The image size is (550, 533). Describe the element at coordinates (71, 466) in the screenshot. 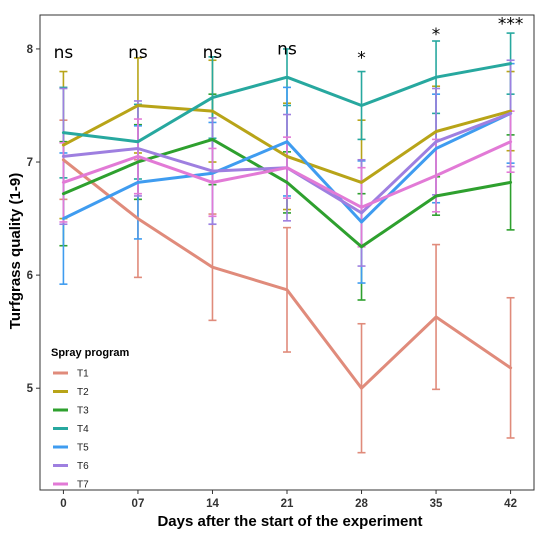

I see `legend-item-t6: T6` at that location.